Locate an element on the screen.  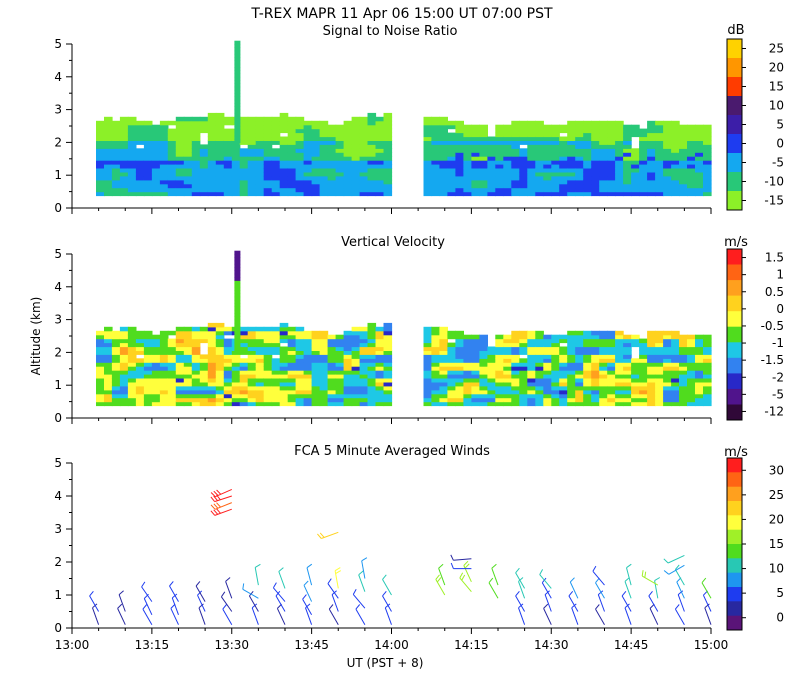
snr-colorbar-segment is located at coordinates (734, 163).